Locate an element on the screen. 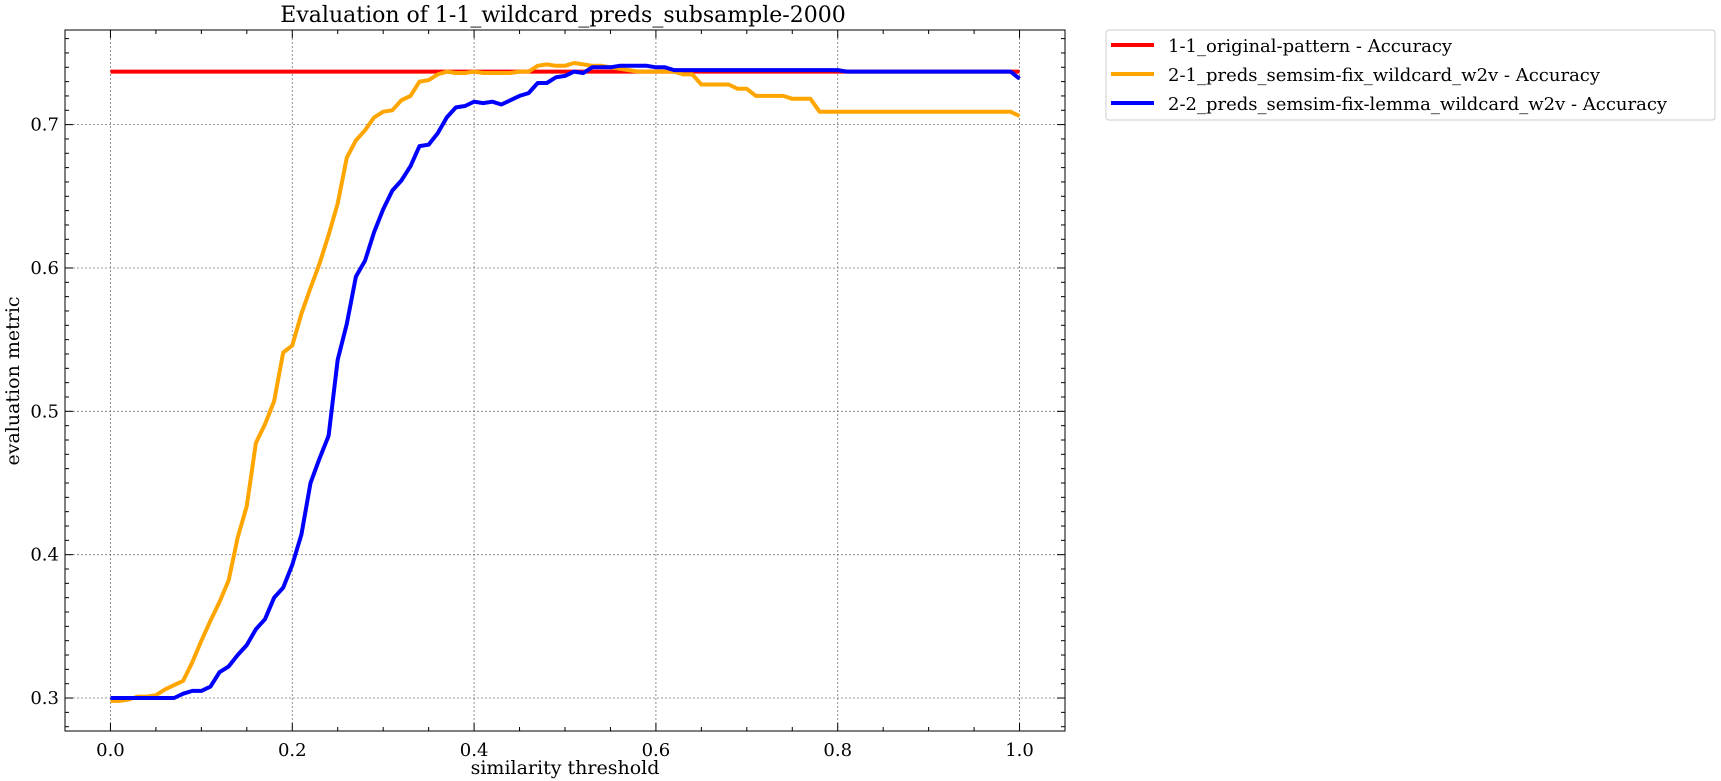  y-tick-label: 0.7 is located at coordinates (44, 125).